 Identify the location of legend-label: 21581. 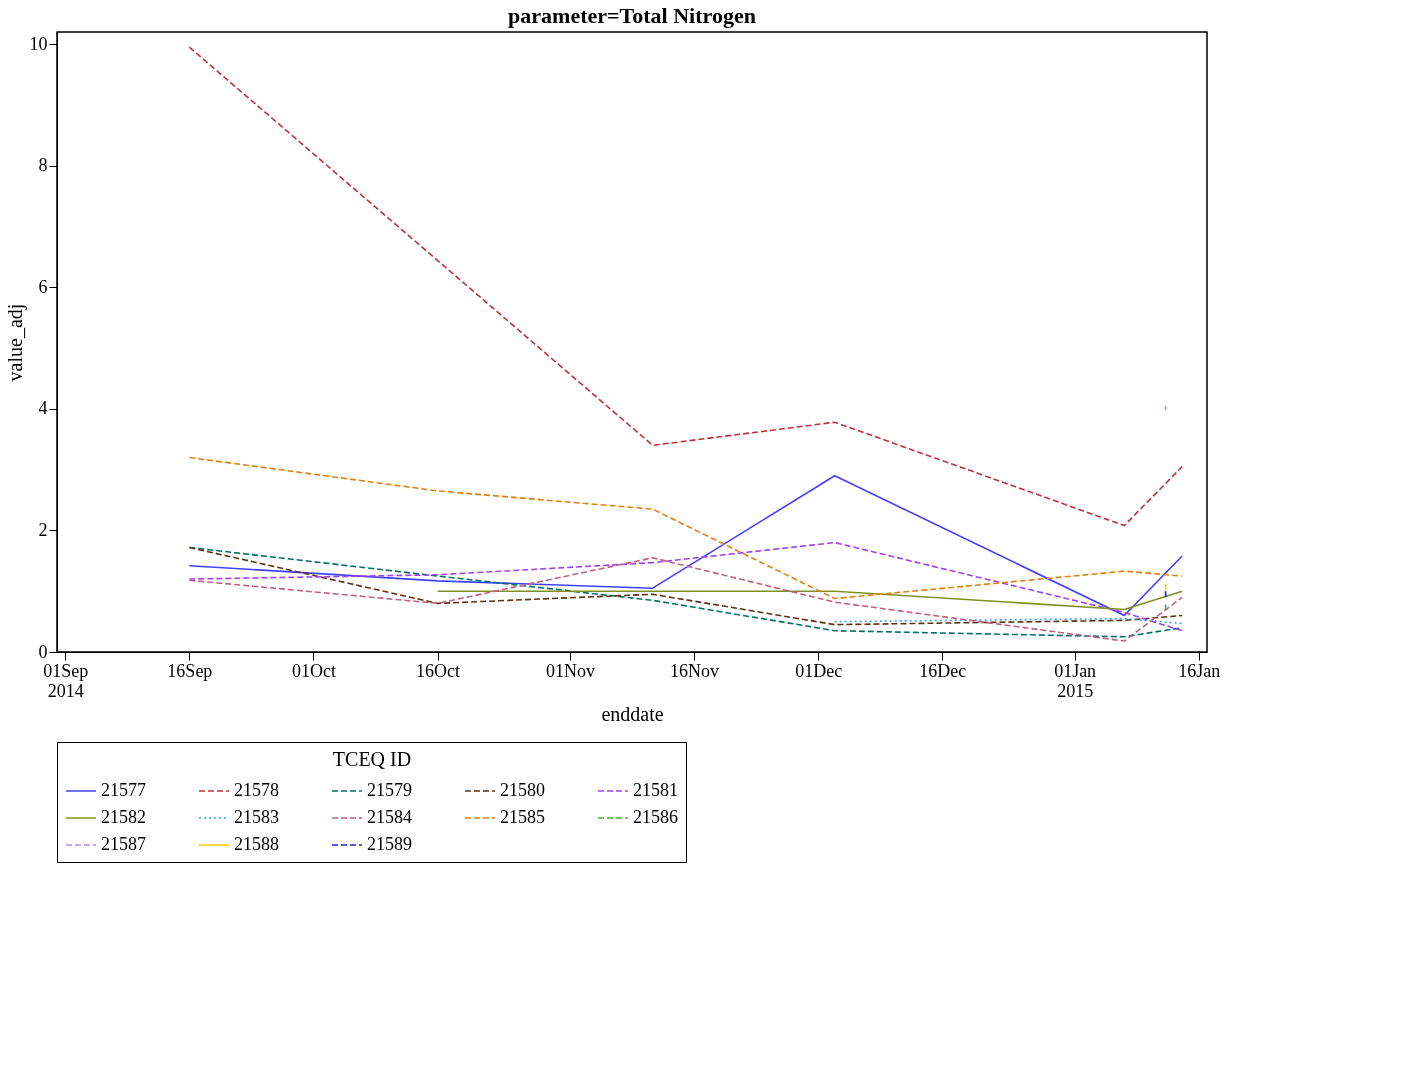
(655, 790).